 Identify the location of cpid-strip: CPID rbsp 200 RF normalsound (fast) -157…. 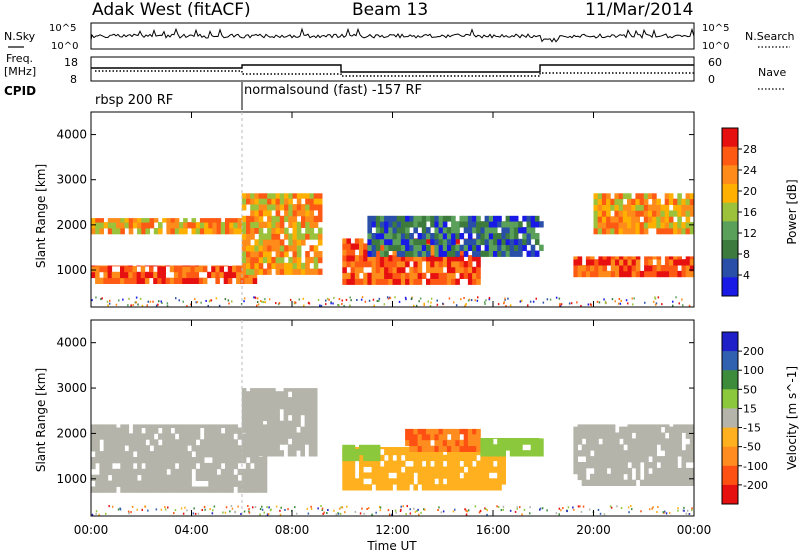
(213, 96).